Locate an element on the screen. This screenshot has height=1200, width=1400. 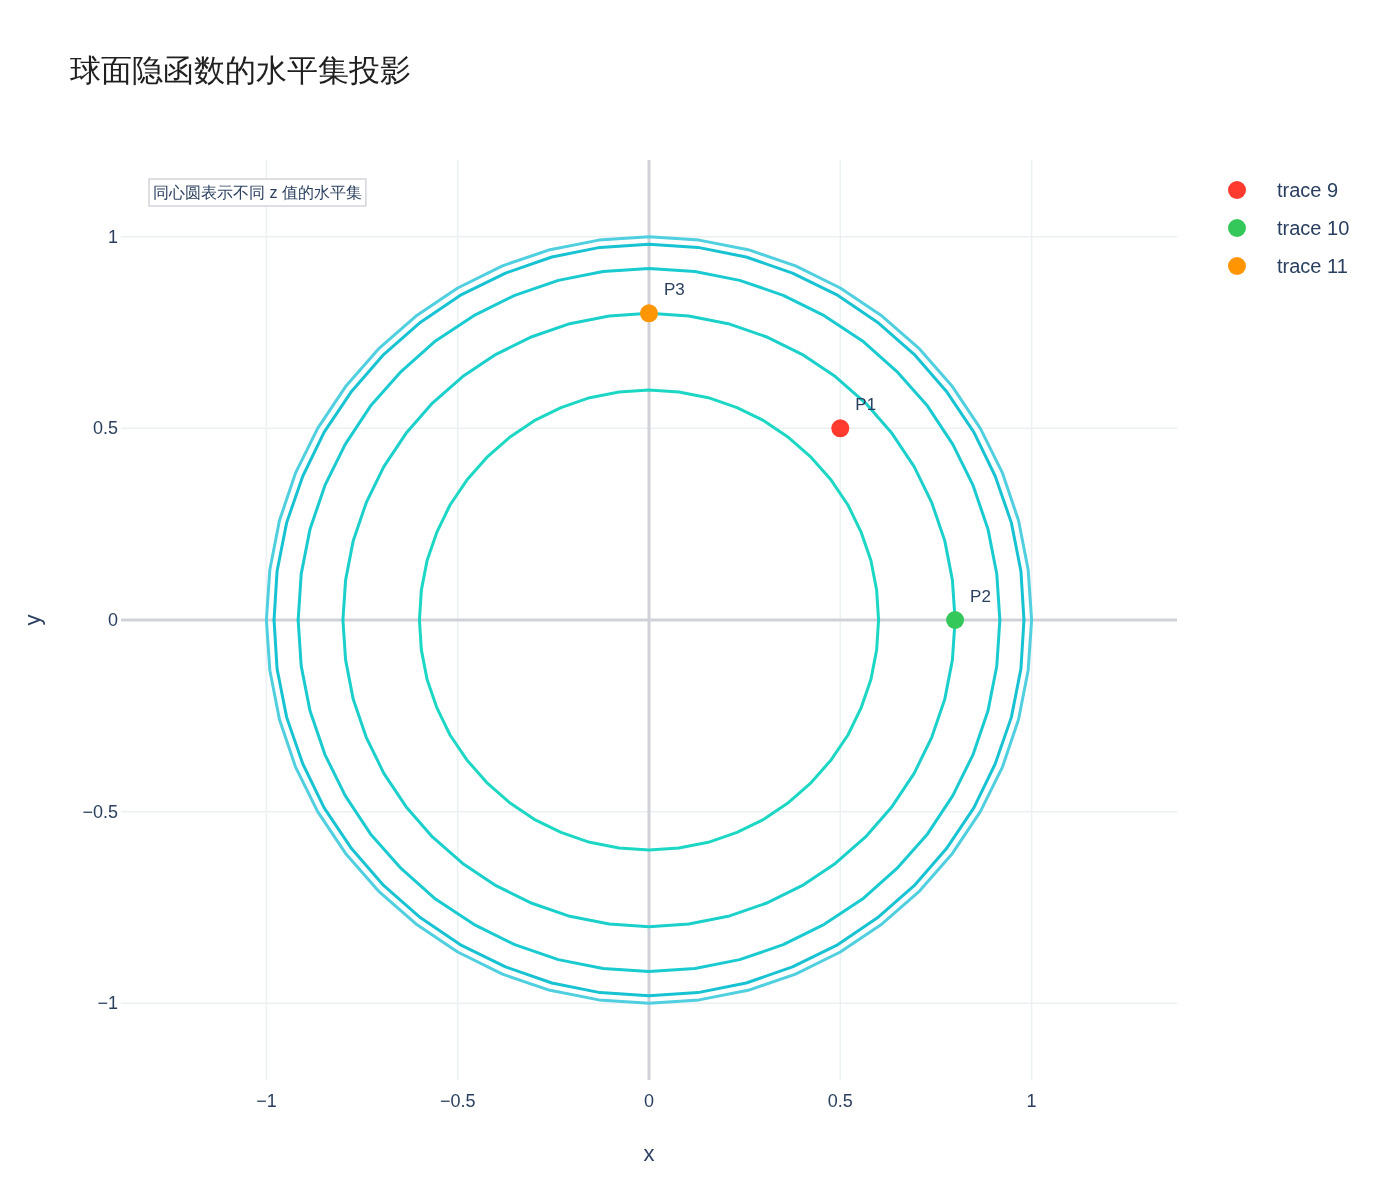
y-tick-label: −1 is located at coordinates (107, 1003).